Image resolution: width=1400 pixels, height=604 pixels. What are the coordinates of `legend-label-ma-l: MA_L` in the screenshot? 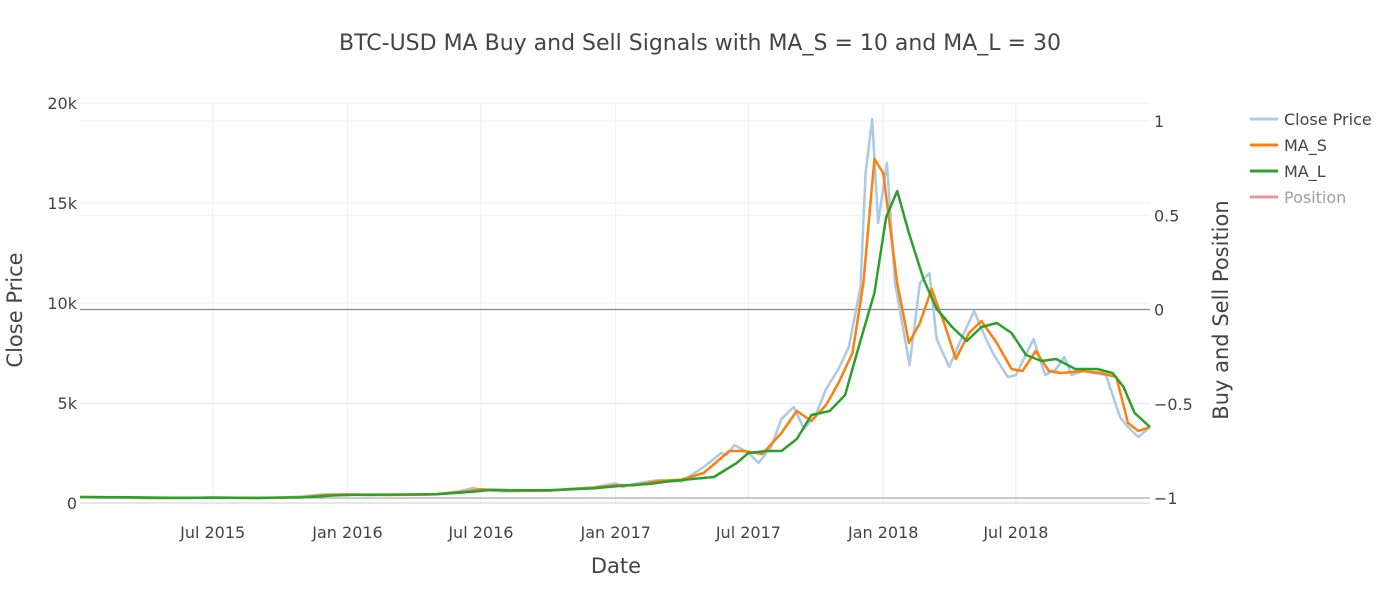 It's located at (1305, 172).